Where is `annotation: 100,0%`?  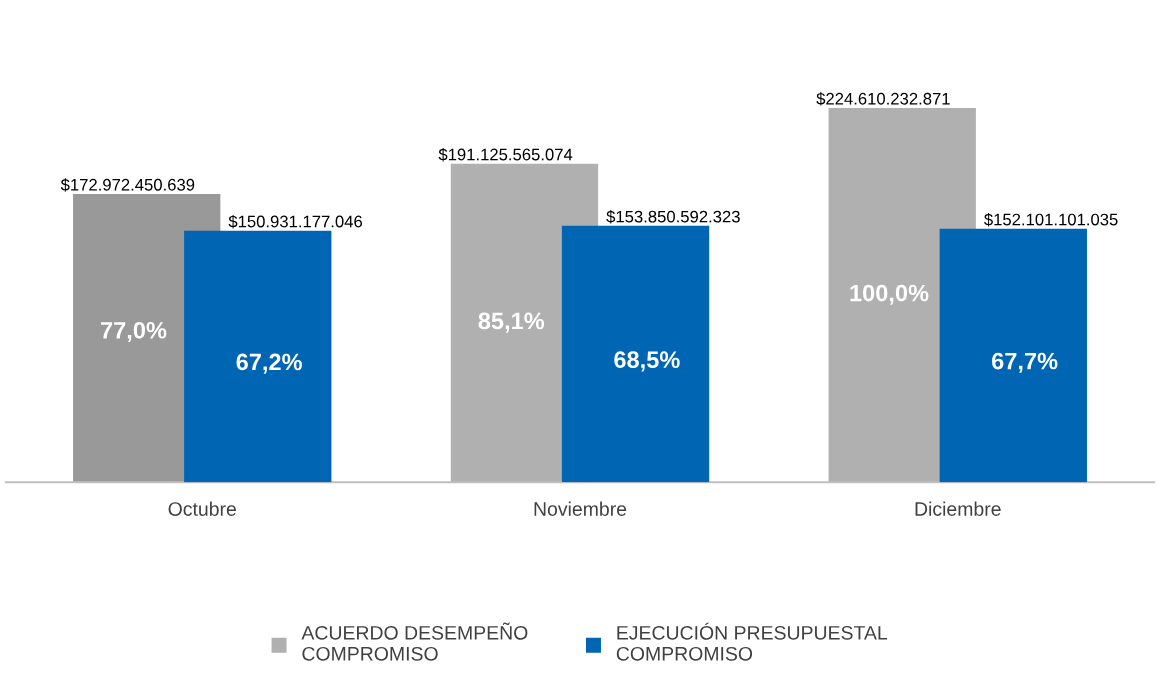
annotation: 100,0% is located at coordinates (889, 294).